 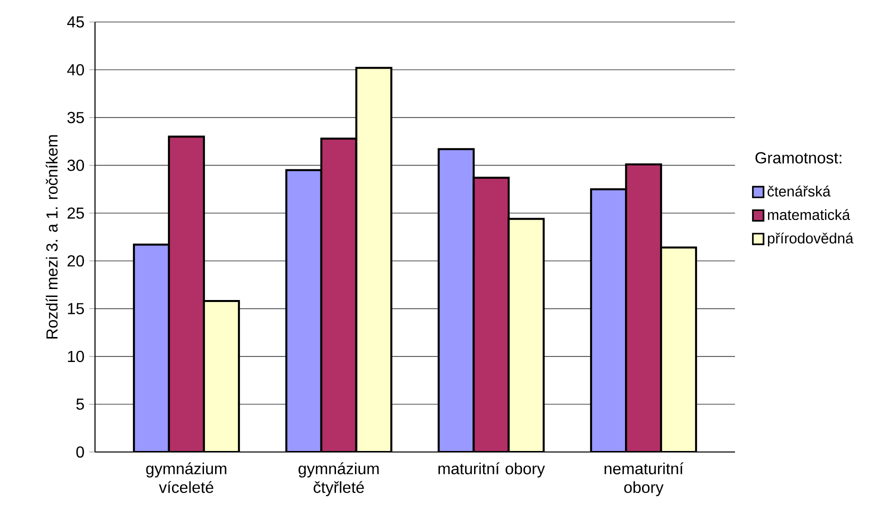 What do you see at coordinates (186, 477) in the screenshot?
I see `x-tick-label: gymnázium víceleté` at bounding box center [186, 477].